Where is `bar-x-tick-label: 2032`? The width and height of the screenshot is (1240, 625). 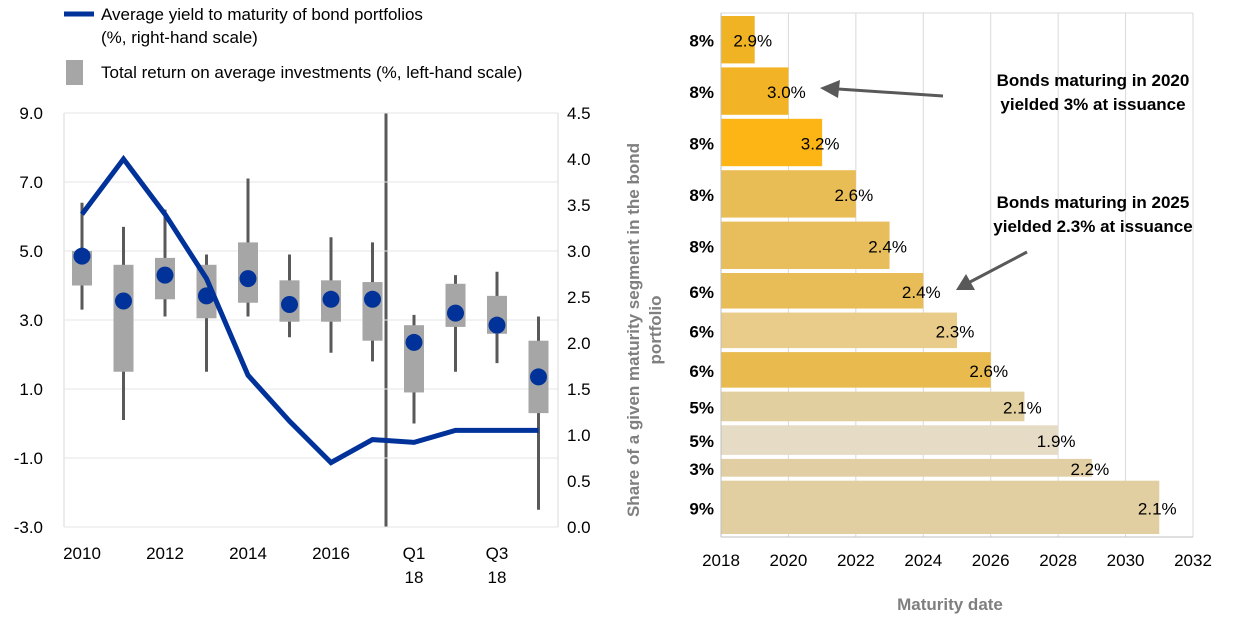
bar-x-tick-label: 2032 is located at coordinates (1193, 560).